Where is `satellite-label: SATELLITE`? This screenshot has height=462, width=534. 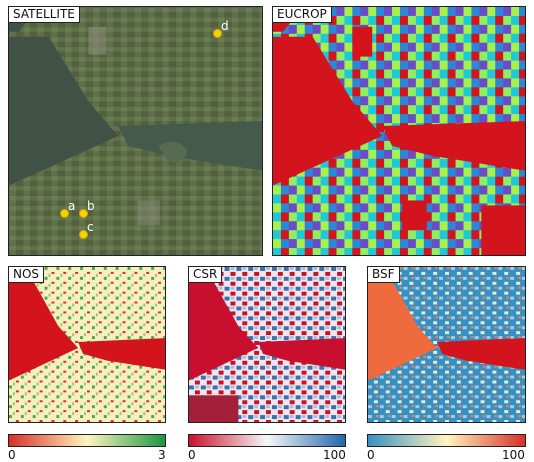
satellite-label: SATELLITE is located at coordinates (44, 15).